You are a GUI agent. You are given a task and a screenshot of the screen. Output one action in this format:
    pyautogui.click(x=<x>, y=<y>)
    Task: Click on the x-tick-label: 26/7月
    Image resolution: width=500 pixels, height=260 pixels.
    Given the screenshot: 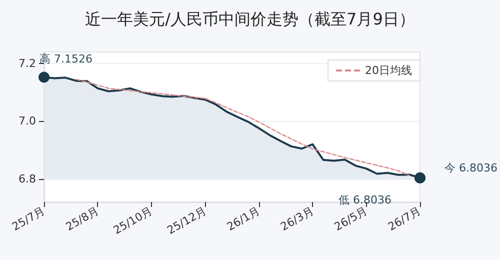 What is the action you would take?
    pyautogui.click(x=405, y=219)
    